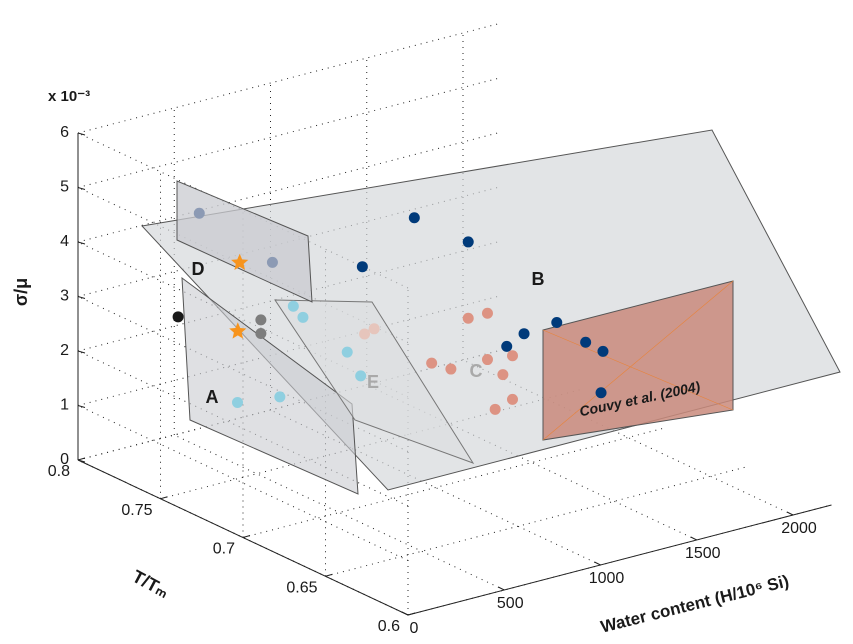 This screenshot has width=853, height=644. Describe the element at coordinates (64, 296) in the screenshot. I see `z-tick-label: 3` at that location.